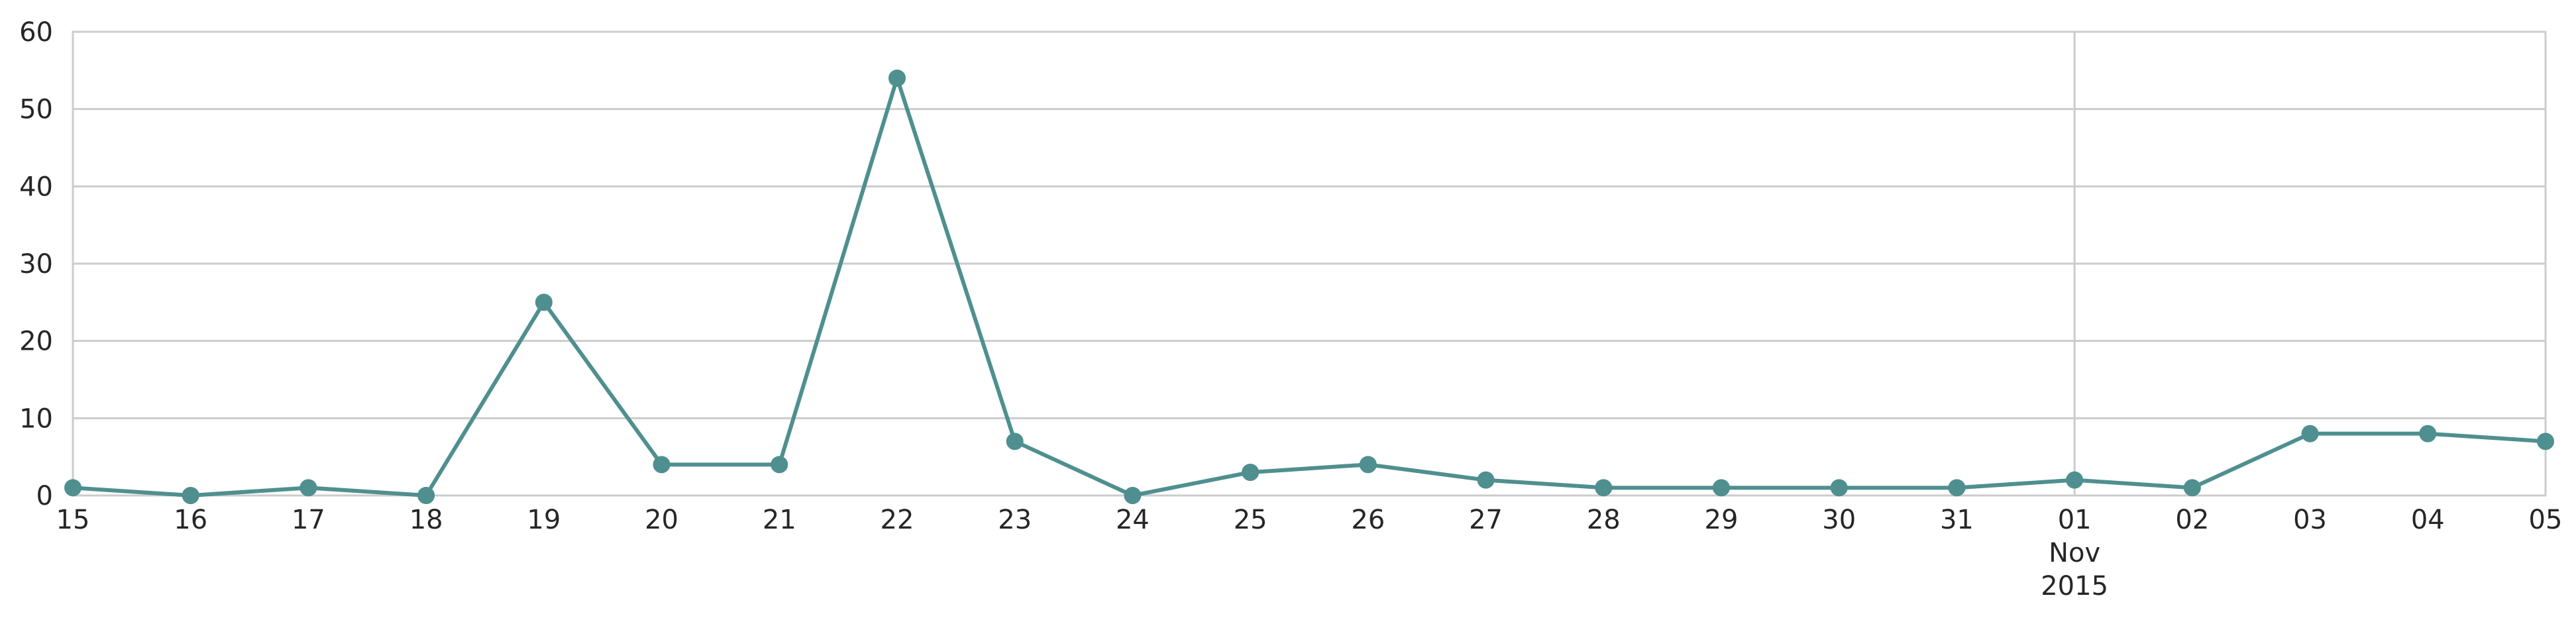  Describe the element at coordinates (2546, 520) in the screenshot. I see `x-tick-label: 05` at that location.